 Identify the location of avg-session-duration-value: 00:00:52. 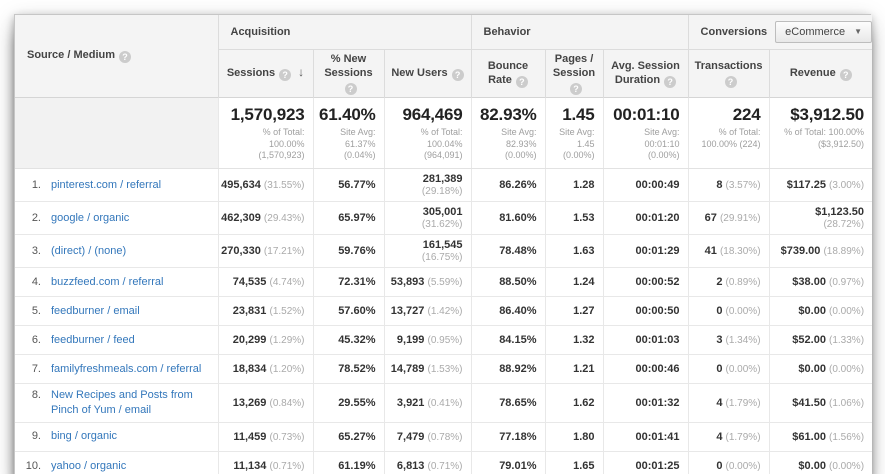
(657, 282).